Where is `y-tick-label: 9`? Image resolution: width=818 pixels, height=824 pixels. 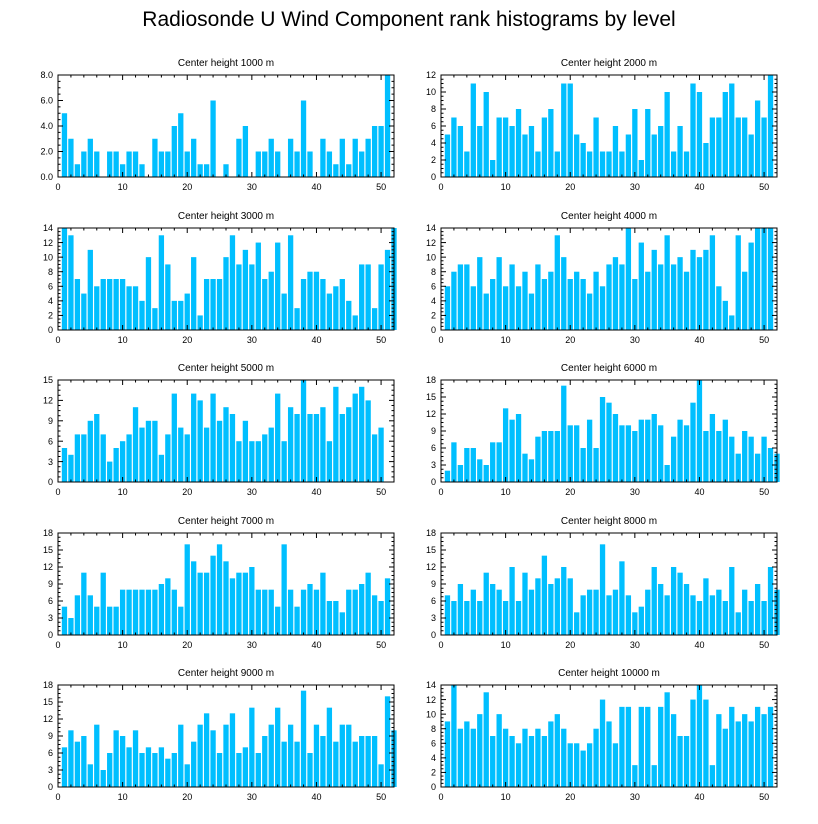
y-tick-label: 9 is located at coordinates (433, 584).